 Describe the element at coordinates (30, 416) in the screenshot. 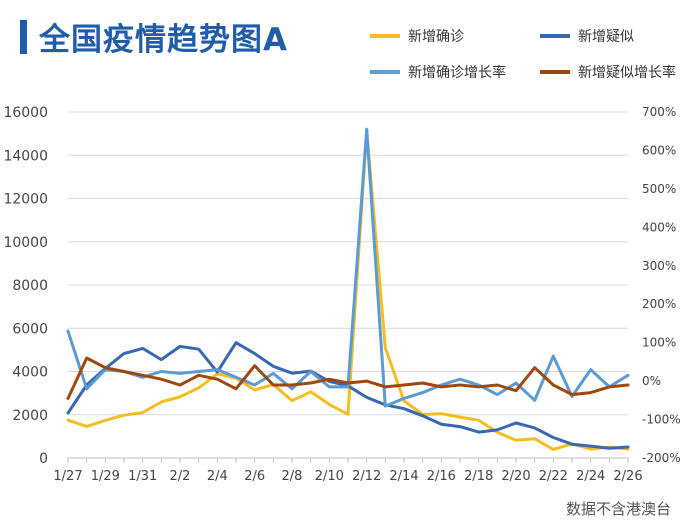

I see `y-left-tick-label: 2000` at that location.